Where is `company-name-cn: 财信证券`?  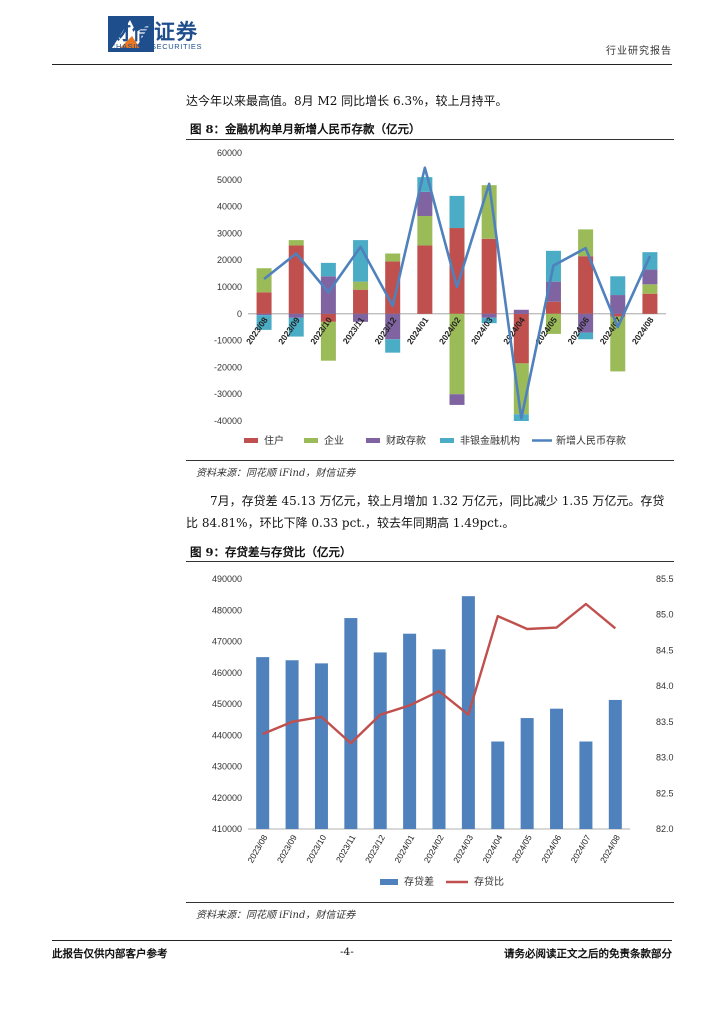 company-name-cn: 财信证券 is located at coordinates (154, 32).